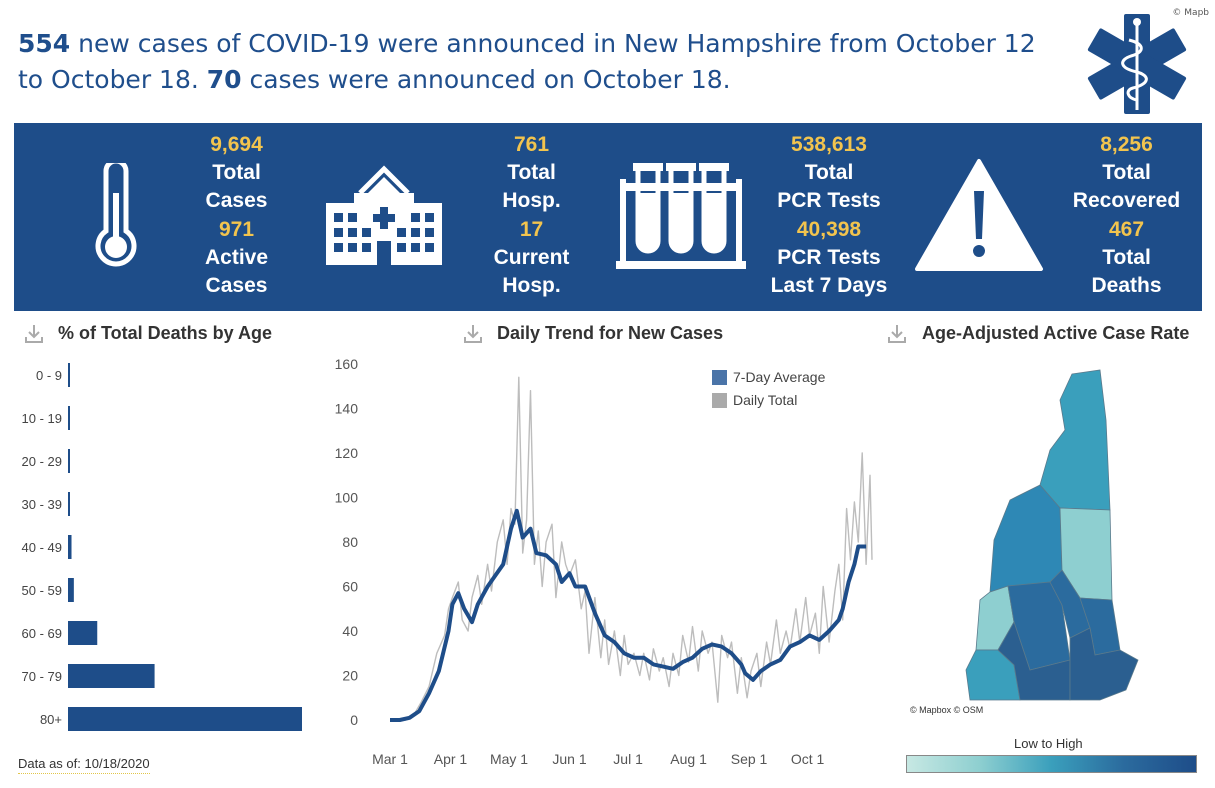  What do you see at coordinates (1048, 743) in the screenshot?
I see `legend-gradient-label: Low to High` at bounding box center [1048, 743].